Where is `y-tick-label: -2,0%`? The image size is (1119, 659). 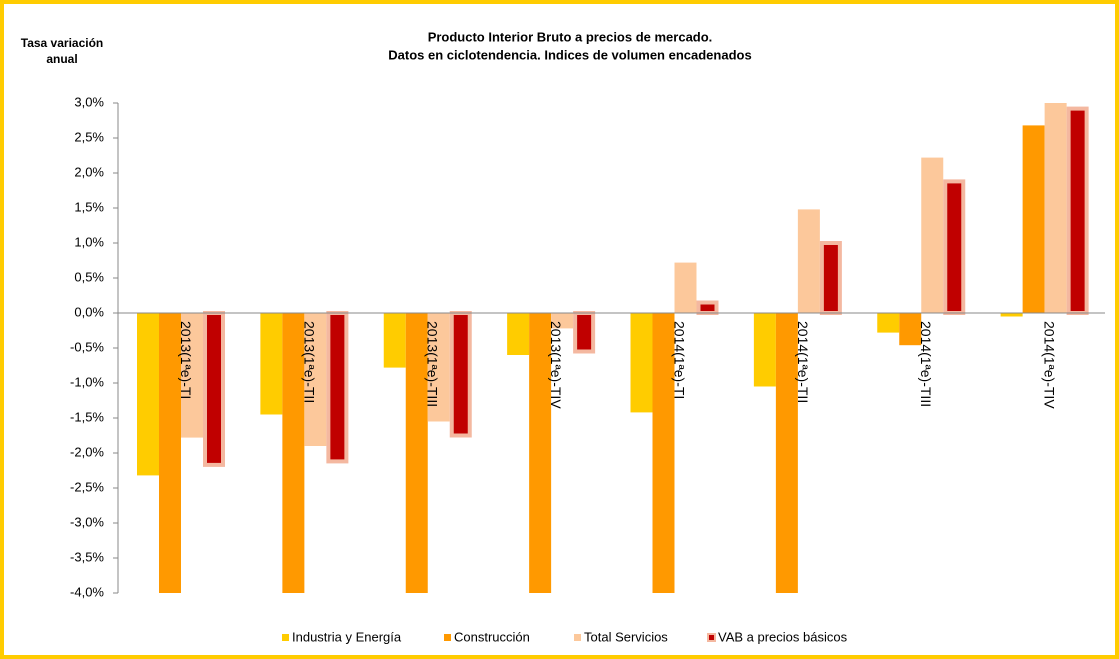
y-tick-label: -2,0% is located at coordinates (87, 451).